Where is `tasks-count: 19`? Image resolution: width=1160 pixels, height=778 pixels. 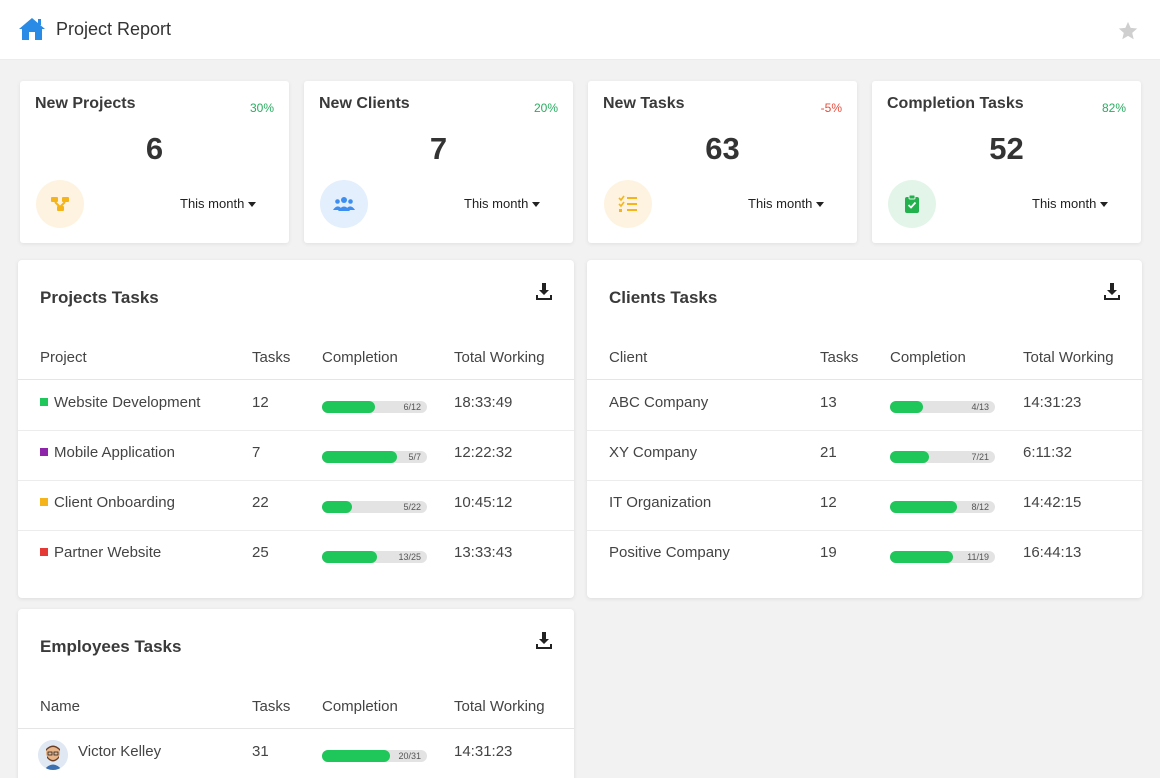
tasks-count: 19 is located at coordinates (828, 552).